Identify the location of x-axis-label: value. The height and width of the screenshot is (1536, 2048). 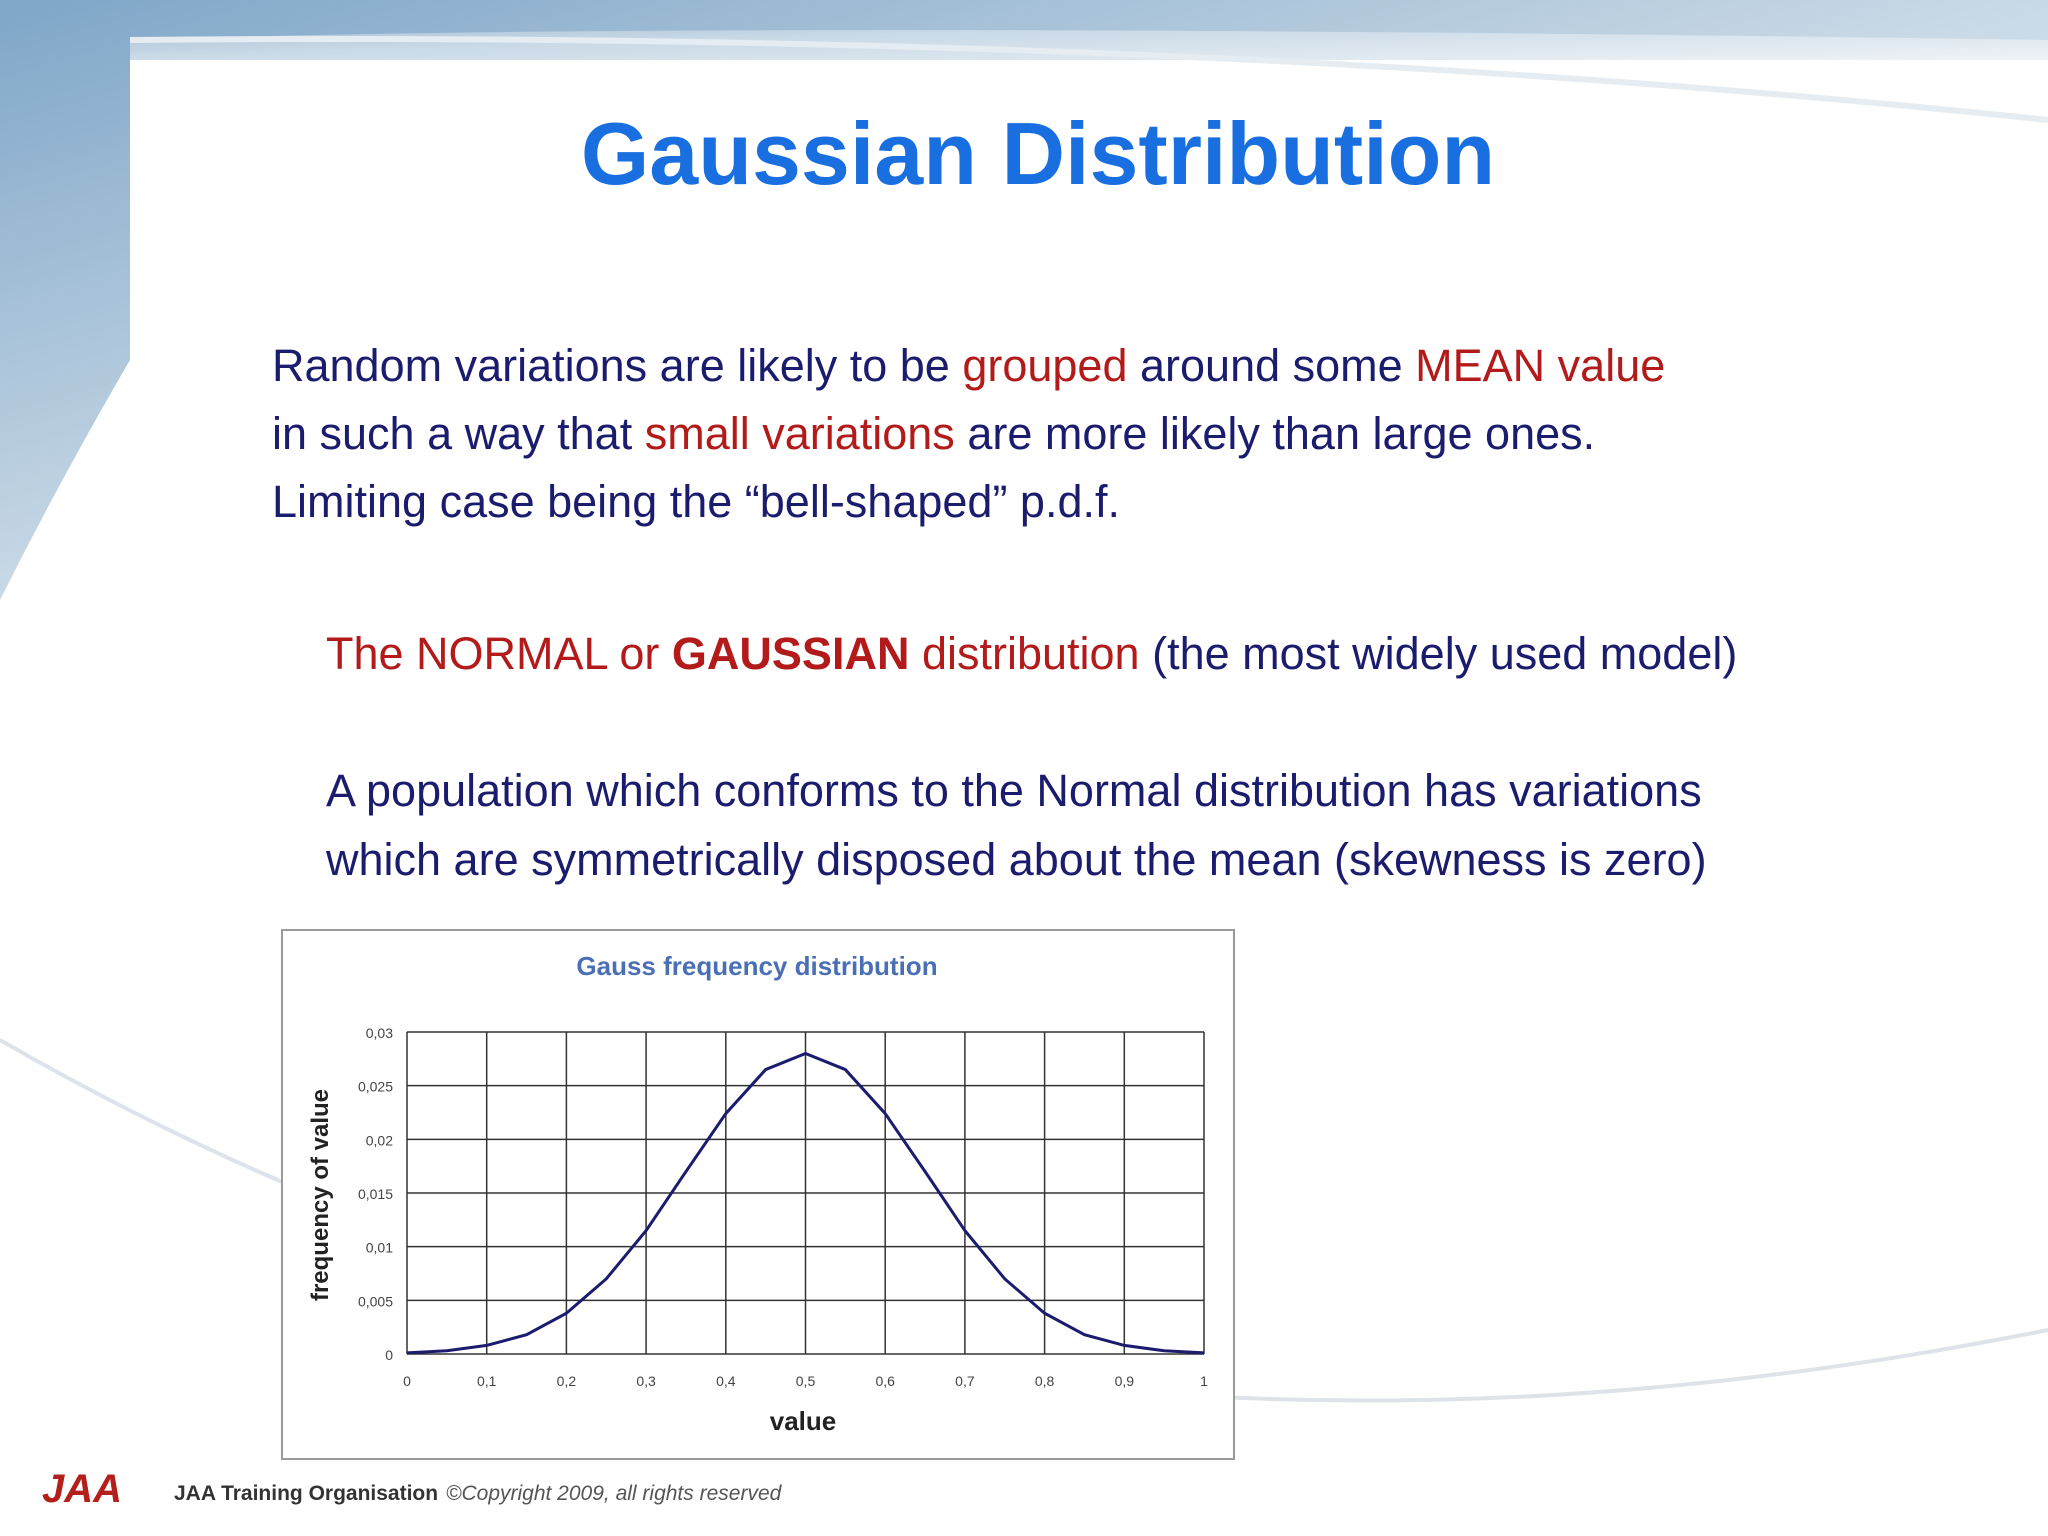
(803, 1421).